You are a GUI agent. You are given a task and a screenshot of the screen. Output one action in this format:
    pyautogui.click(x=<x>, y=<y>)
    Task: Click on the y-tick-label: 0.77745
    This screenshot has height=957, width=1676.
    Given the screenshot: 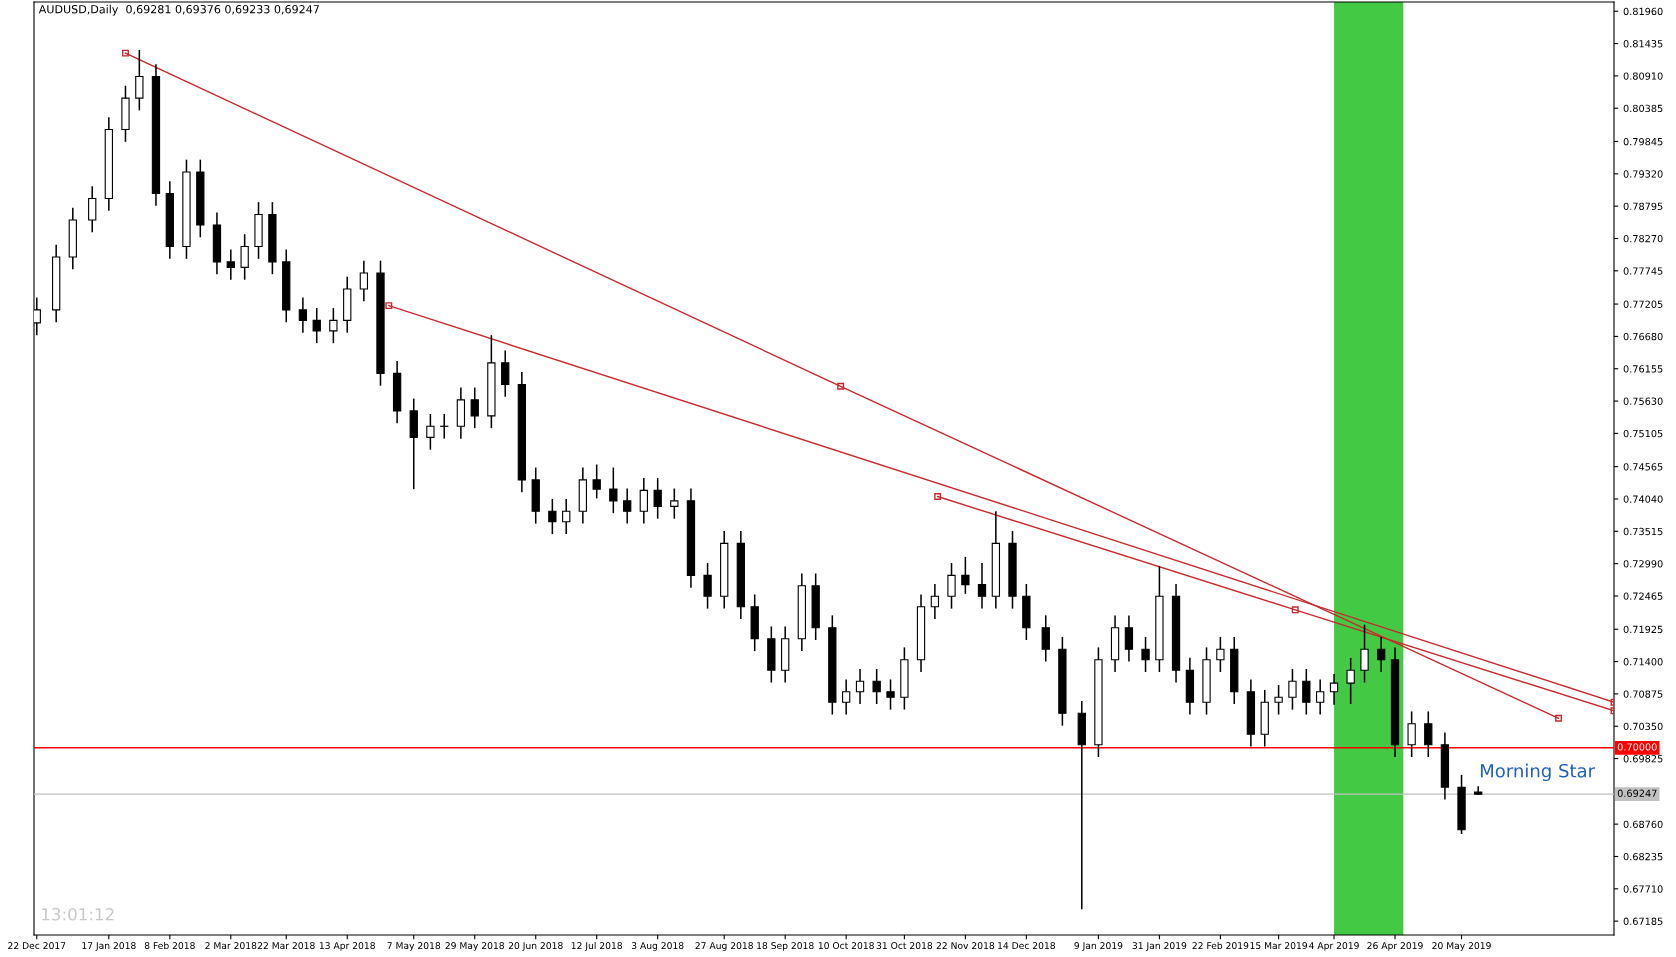 What is the action you would take?
    pyautogui.click(x=1643, y=271)
    